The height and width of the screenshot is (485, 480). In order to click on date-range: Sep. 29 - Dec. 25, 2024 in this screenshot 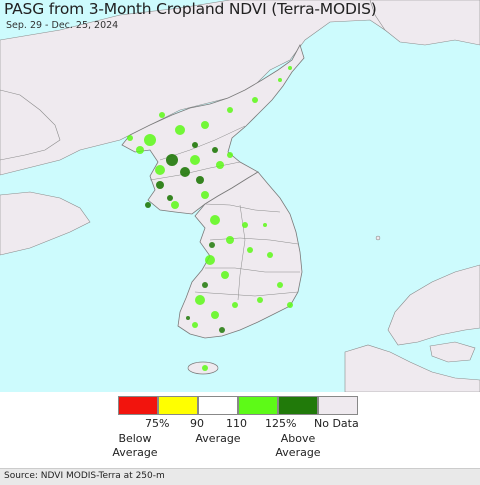, I will do `click(62, 25)`.